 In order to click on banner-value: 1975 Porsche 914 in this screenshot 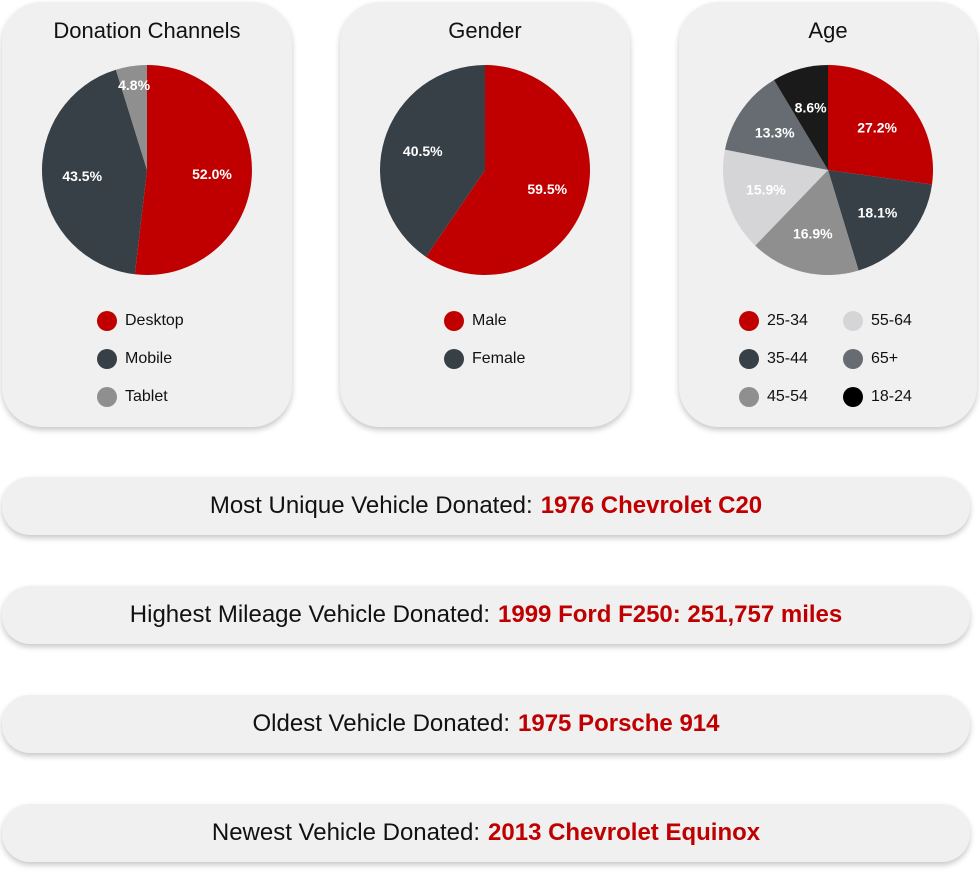, I will do `click(619, 723)`.